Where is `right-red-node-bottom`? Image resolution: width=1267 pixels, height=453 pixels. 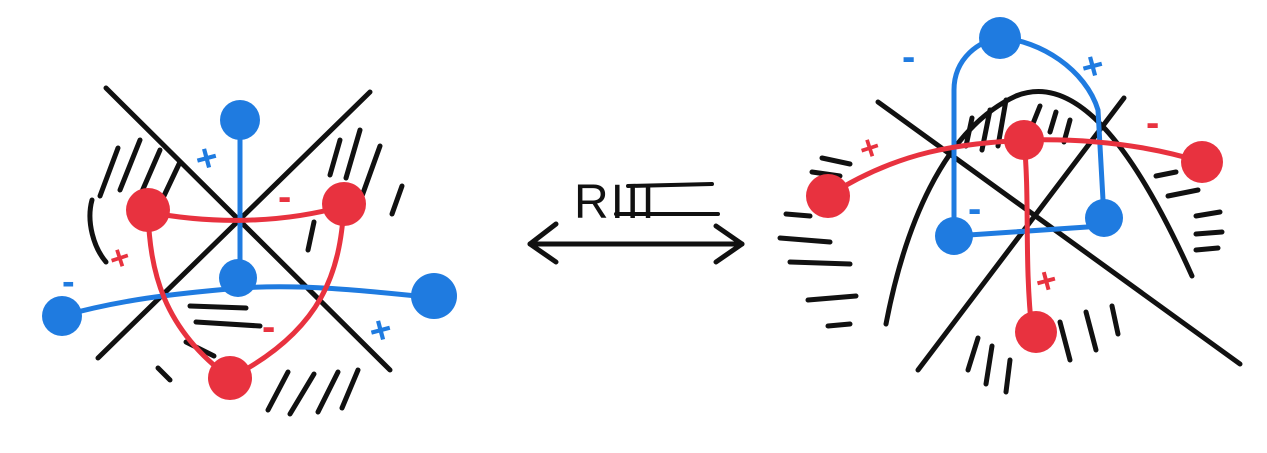
right-red-node-bottom is located at coordinates (1036, 332).